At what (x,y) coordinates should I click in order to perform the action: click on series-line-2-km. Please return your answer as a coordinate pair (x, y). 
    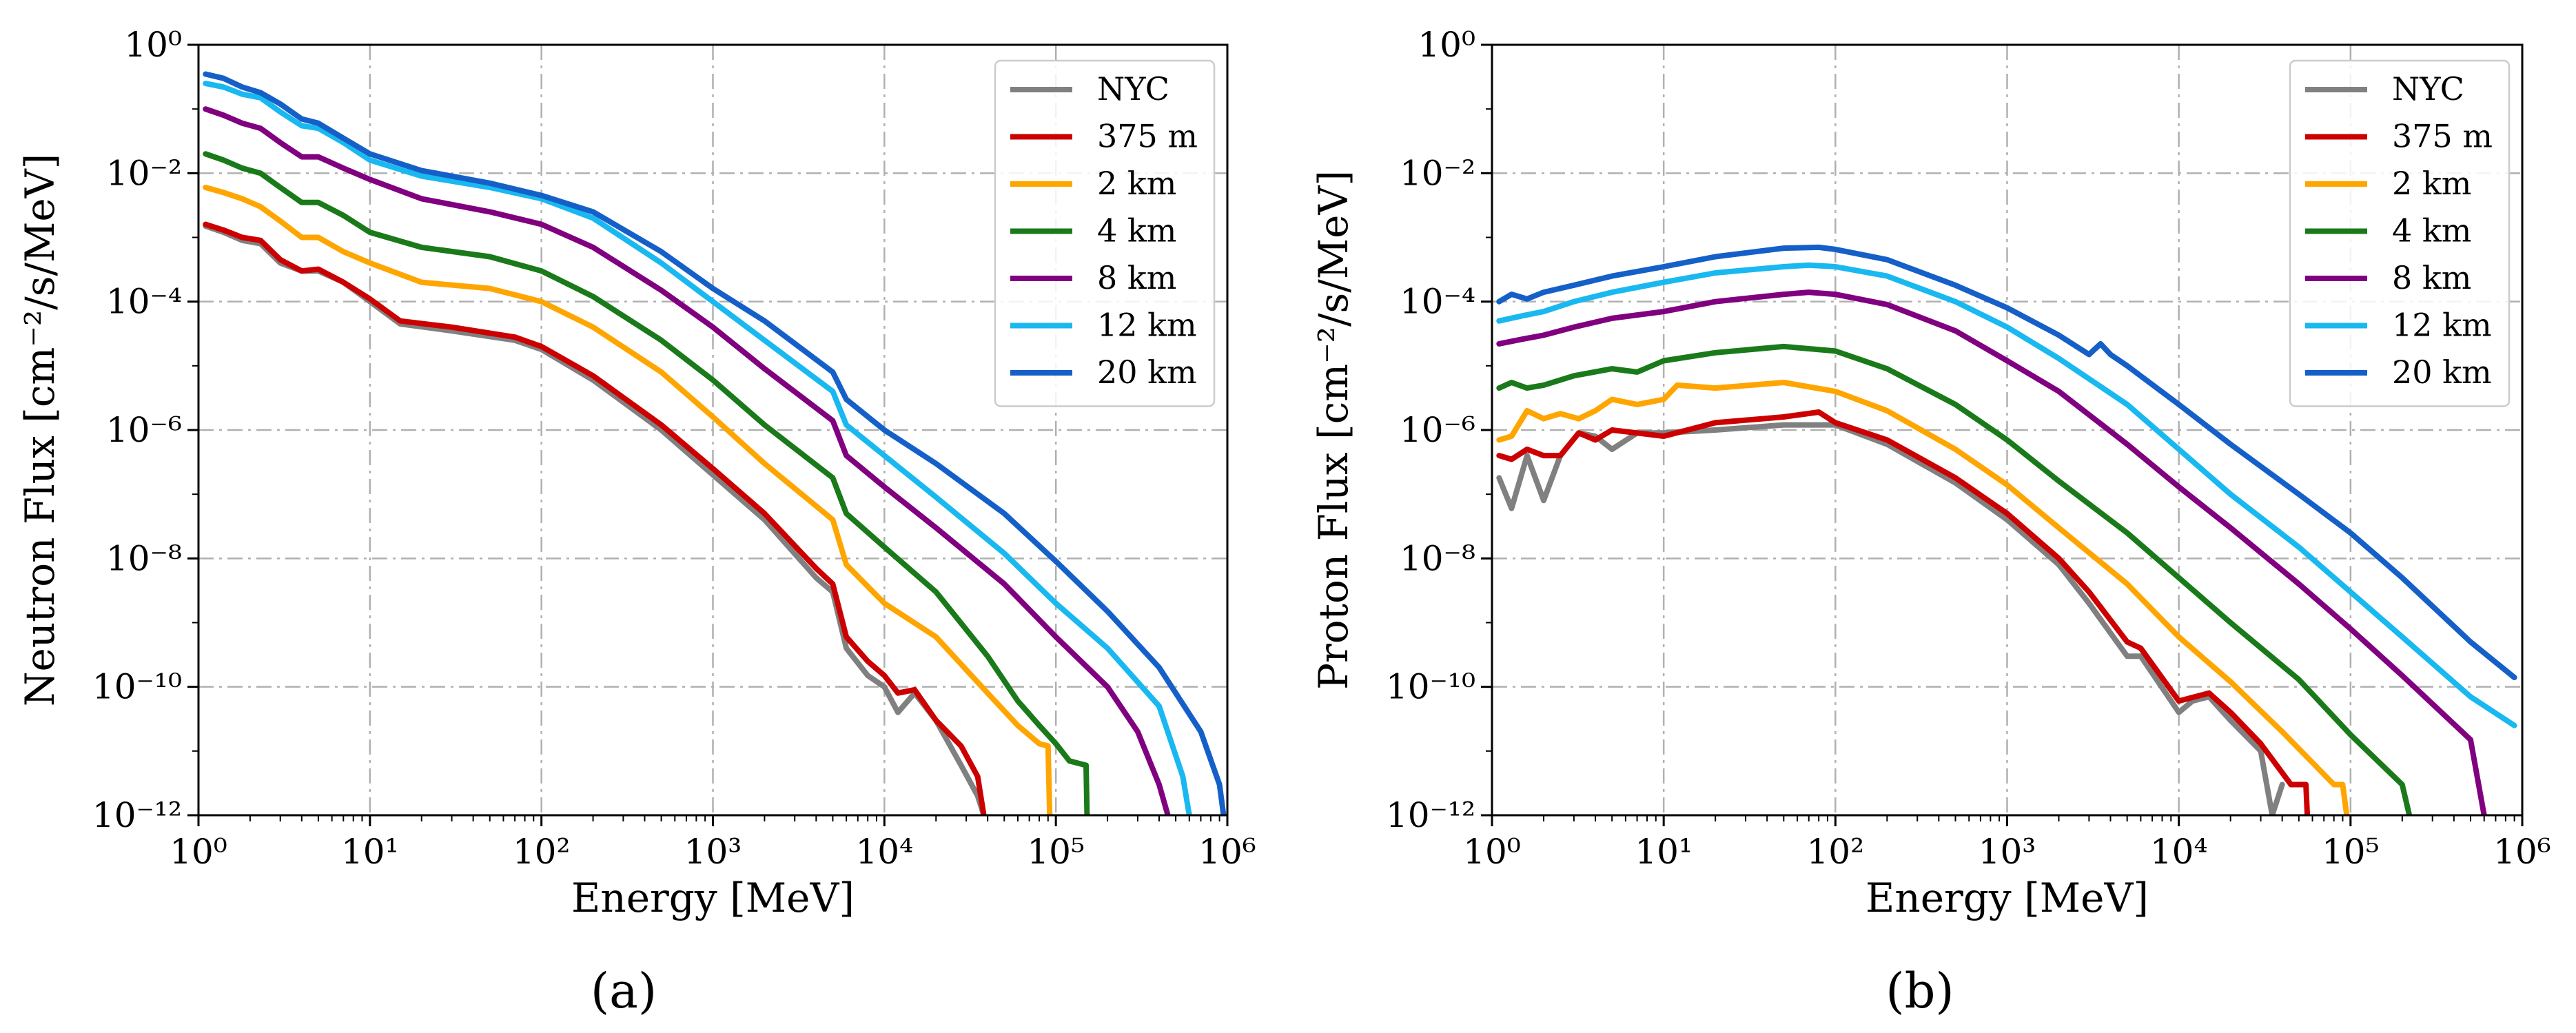
    Looking at the image, I should click on (1923, 597).